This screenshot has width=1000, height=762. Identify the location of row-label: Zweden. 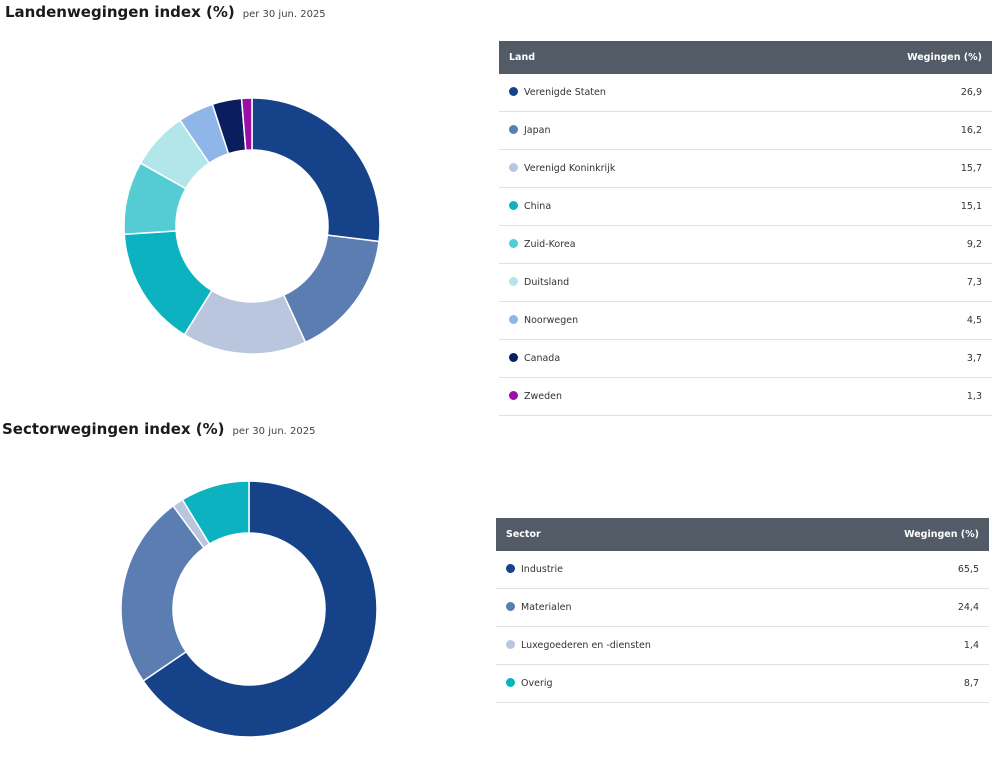
(543, 396).